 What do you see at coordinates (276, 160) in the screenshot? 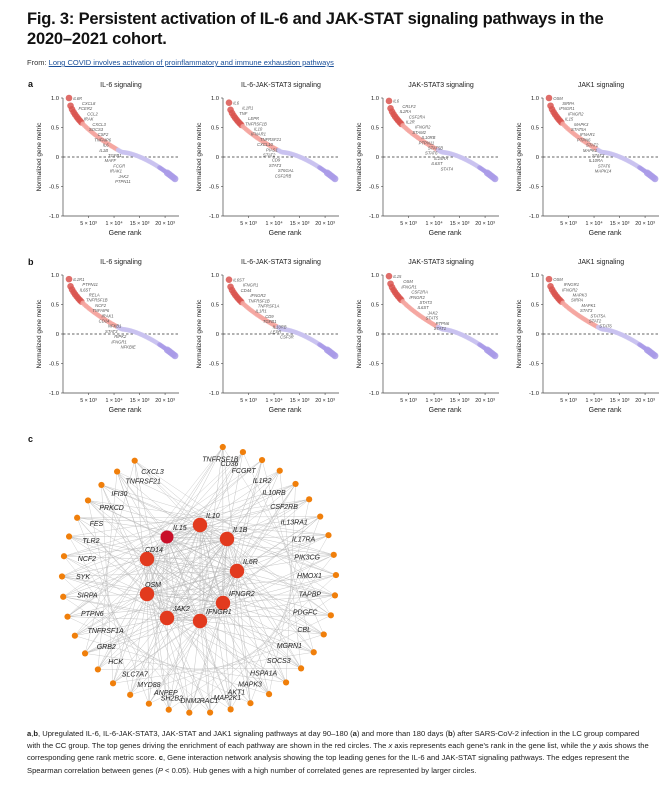
I see `gene-label: CD9` at bounding box center [276, 160].